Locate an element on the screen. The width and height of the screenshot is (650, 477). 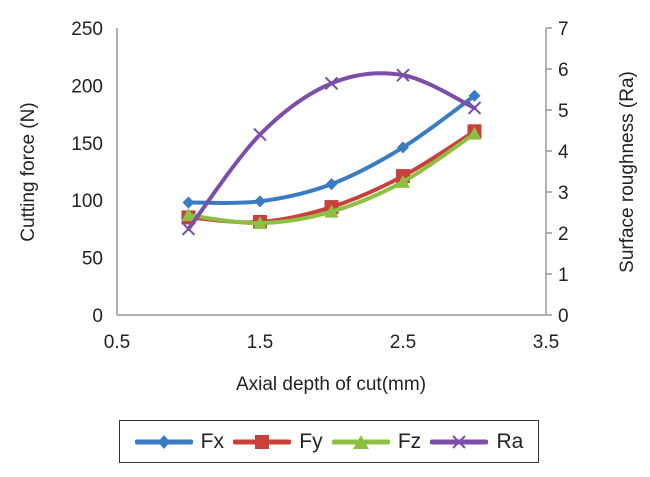
y2-tick-label: 1 is located at coordinates (563, 275).